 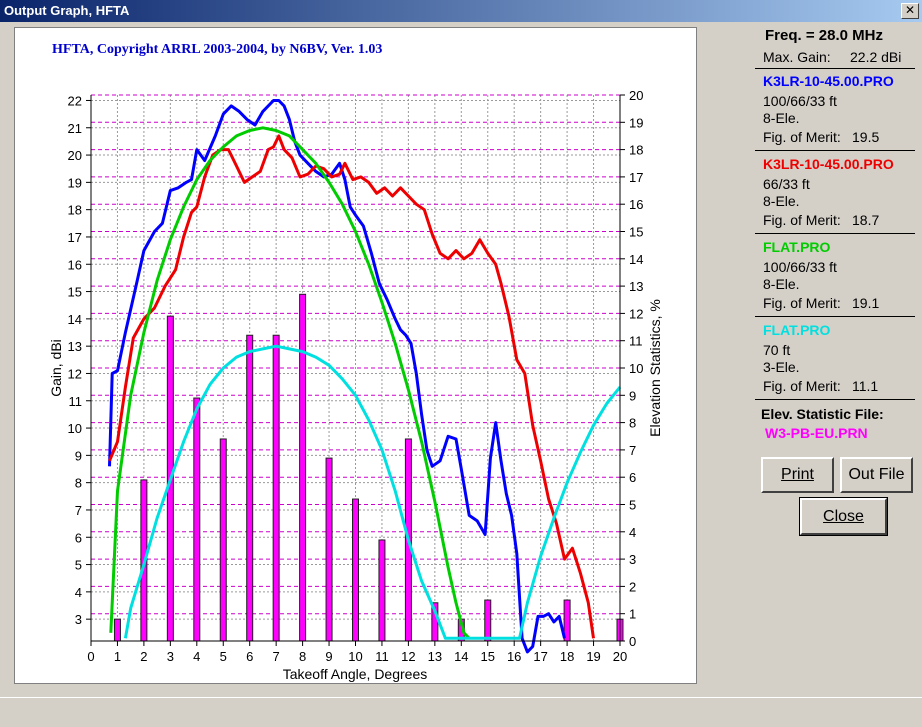 I want to click on merit-label-4: Fig. of Merit:, so click(x=802, y=386).